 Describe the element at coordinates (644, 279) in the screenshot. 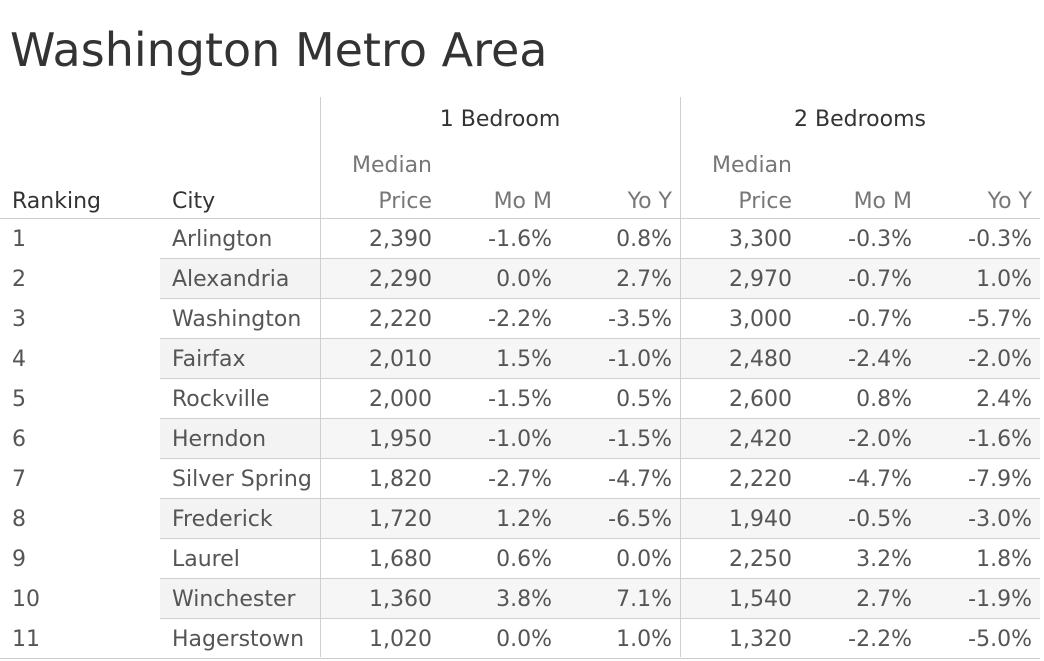

I see `cell-b1-yoy: 2.7%` at that location.